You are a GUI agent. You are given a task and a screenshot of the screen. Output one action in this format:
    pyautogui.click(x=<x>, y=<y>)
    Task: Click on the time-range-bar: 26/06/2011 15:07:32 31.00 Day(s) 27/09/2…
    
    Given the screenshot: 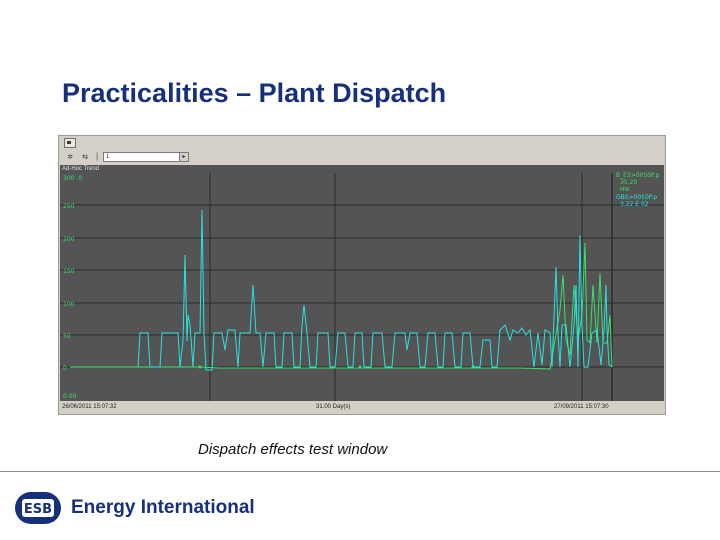 What is the action you would take?
    pyautogui.click(x=362, y=407)
    